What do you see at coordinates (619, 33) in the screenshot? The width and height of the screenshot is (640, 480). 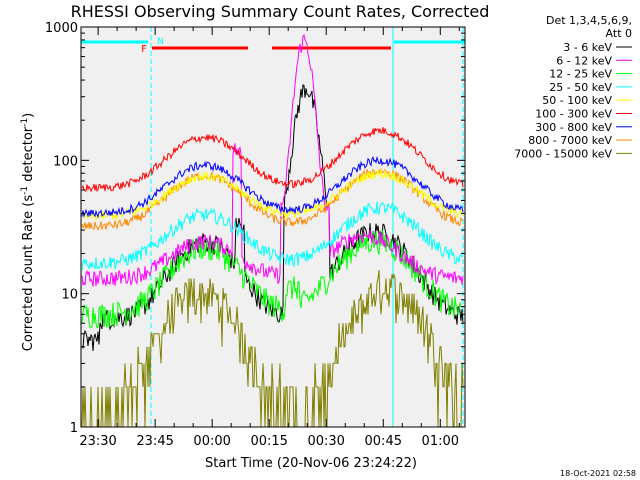 I see `legend-header: Att 0` at bounding box center [619, 33].